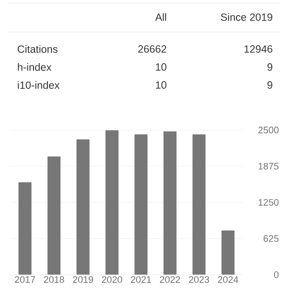  What do you see at coordinates (268, 166) in the screenshot?
I see `y-tick-label: 1875` at bounding box center [268, 166].